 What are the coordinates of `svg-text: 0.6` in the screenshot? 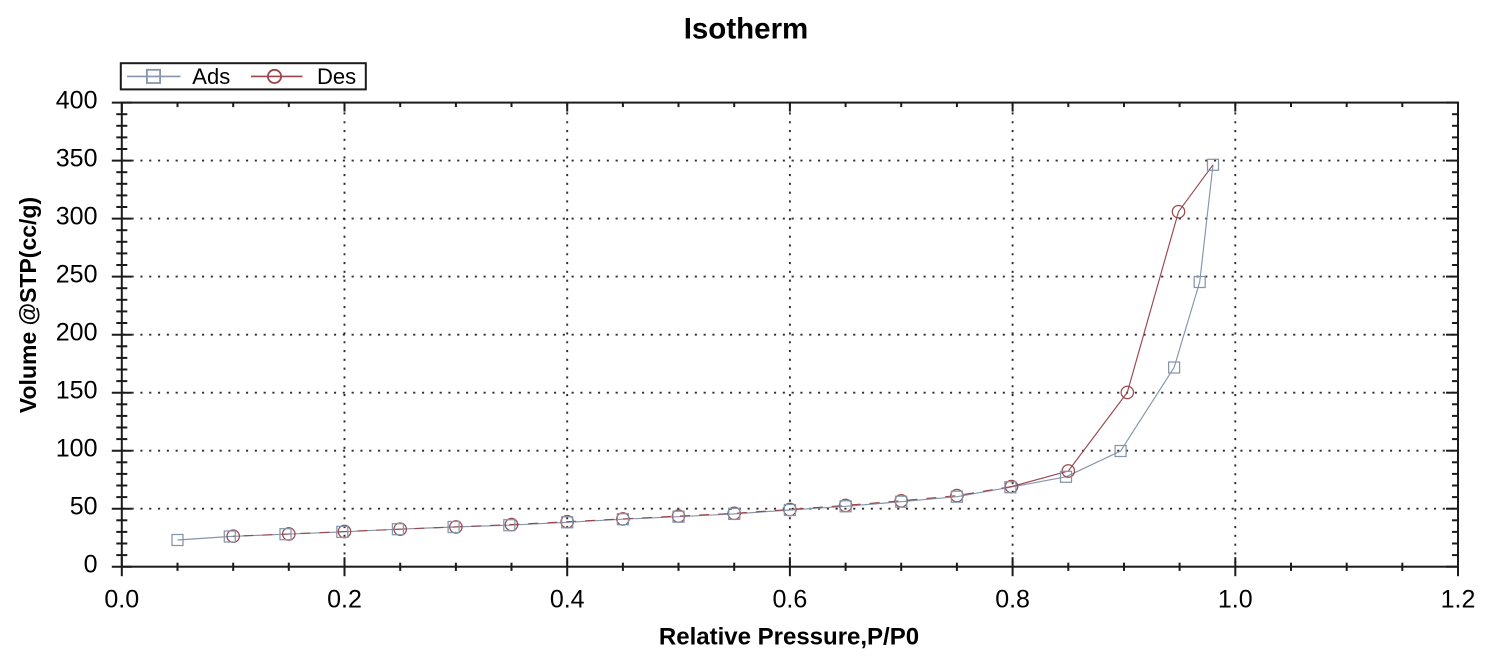 It's located at (790, 600).